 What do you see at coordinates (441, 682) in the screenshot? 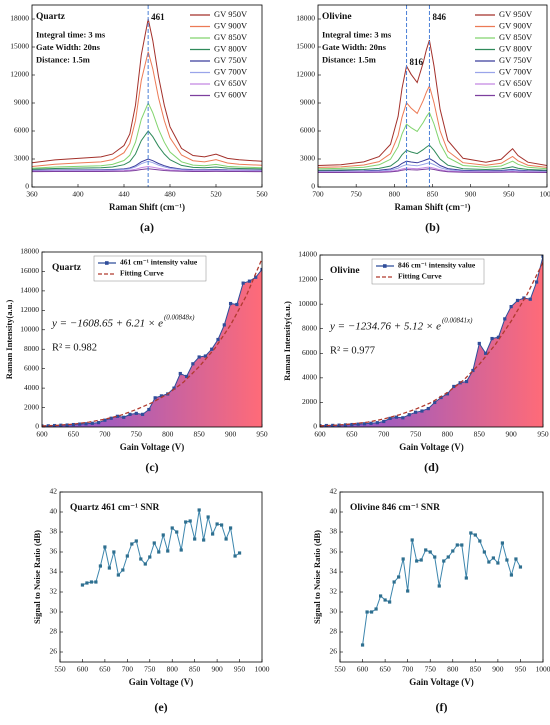
I see `x-axis-label: Gain Voltage (V)` at bounding box center [441, 682].